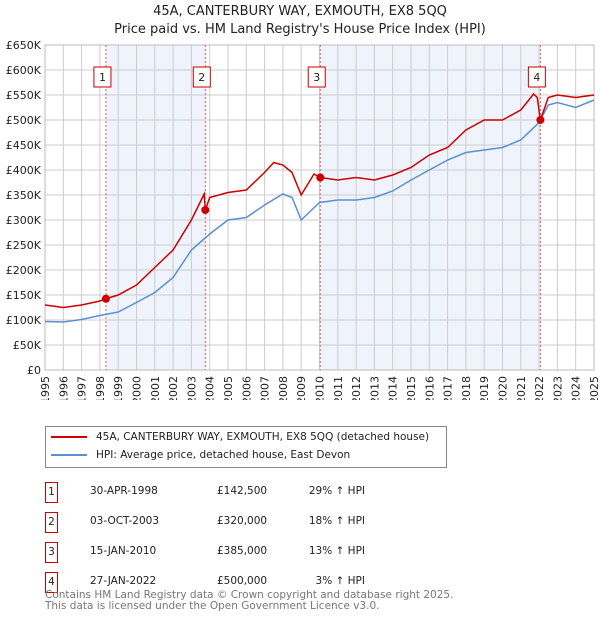 This screenshot has width=600, height=620. Describe the element at coordinates (503, 388) in the screenshot. I see `x-tick-label: 2020` at that location.